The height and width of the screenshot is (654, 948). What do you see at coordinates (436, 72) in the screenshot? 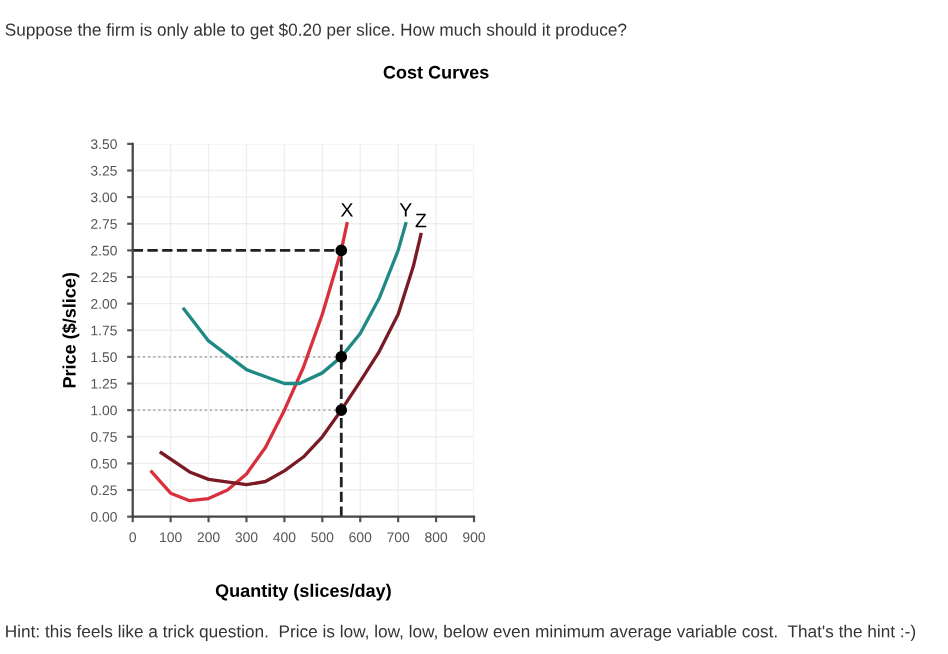
I see `chart-title: Cost Curves` at bounding box center [436, 72].